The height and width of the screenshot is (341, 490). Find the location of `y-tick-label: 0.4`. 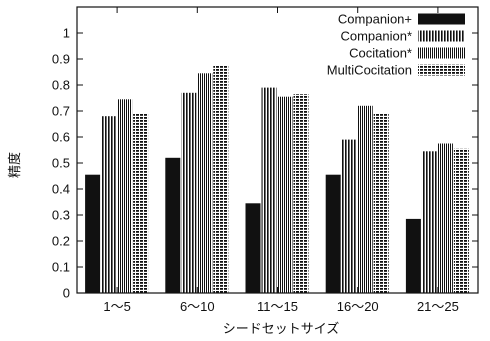

y-tick-label: 0.4 is located at coordinates (61, 189).